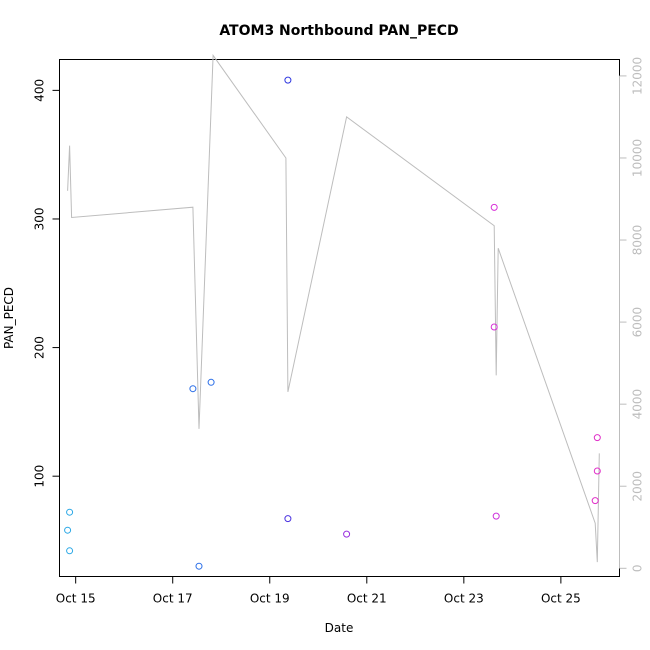  I want to click on y-tick-label: 400, so click(40, 90).